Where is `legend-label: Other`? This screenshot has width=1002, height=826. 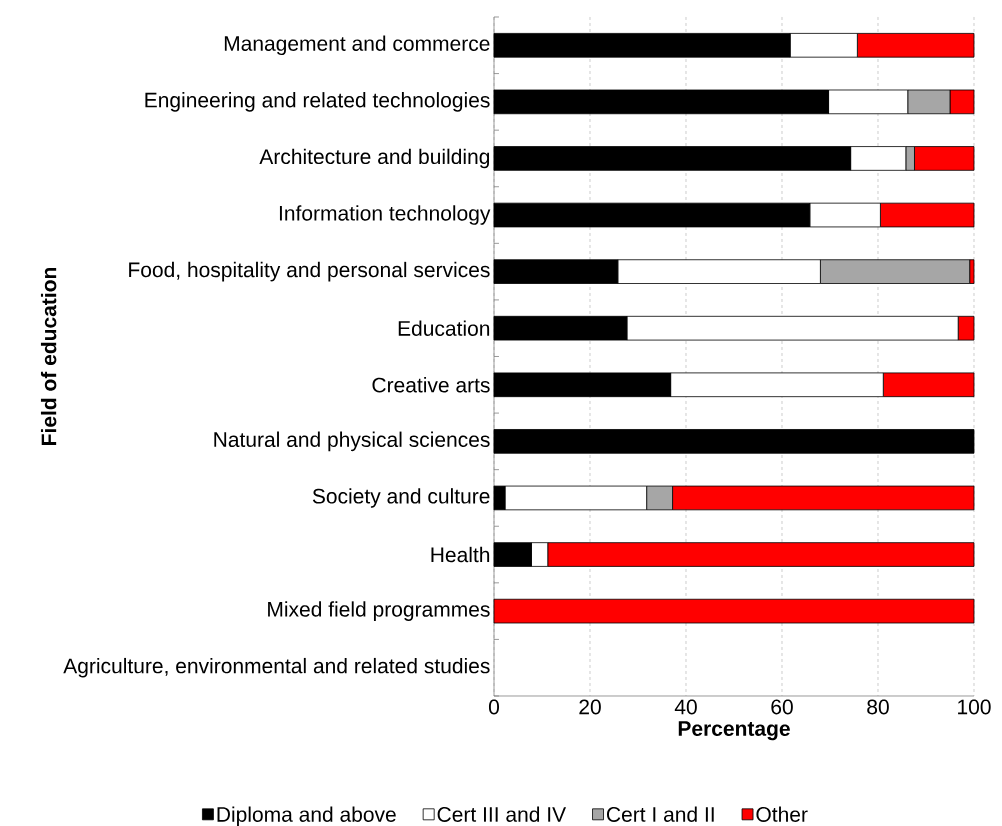
legend-label: Other is located at coordinates (782, 814).